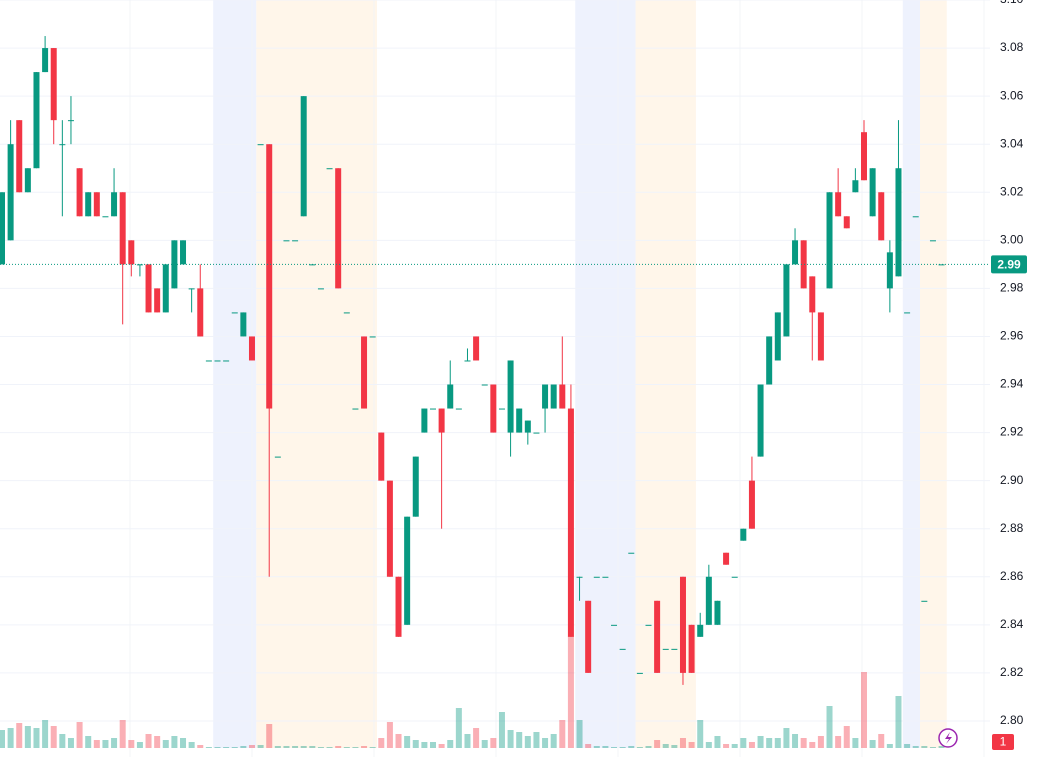 The image size is (1041, 762). What do you see at coordinates (1003, 742) in the screenshot?
I see `badge-bg` at bounding box center [1003, 742].